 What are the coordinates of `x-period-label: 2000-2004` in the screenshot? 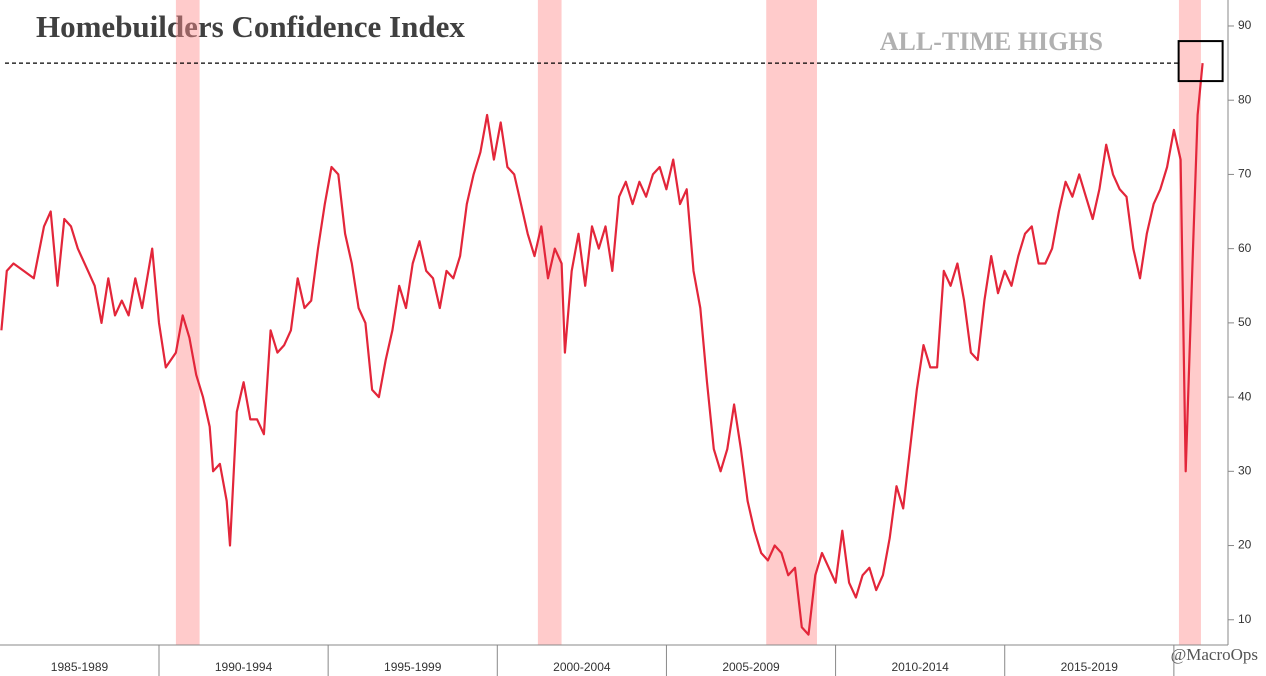 It's located at (582, 667).